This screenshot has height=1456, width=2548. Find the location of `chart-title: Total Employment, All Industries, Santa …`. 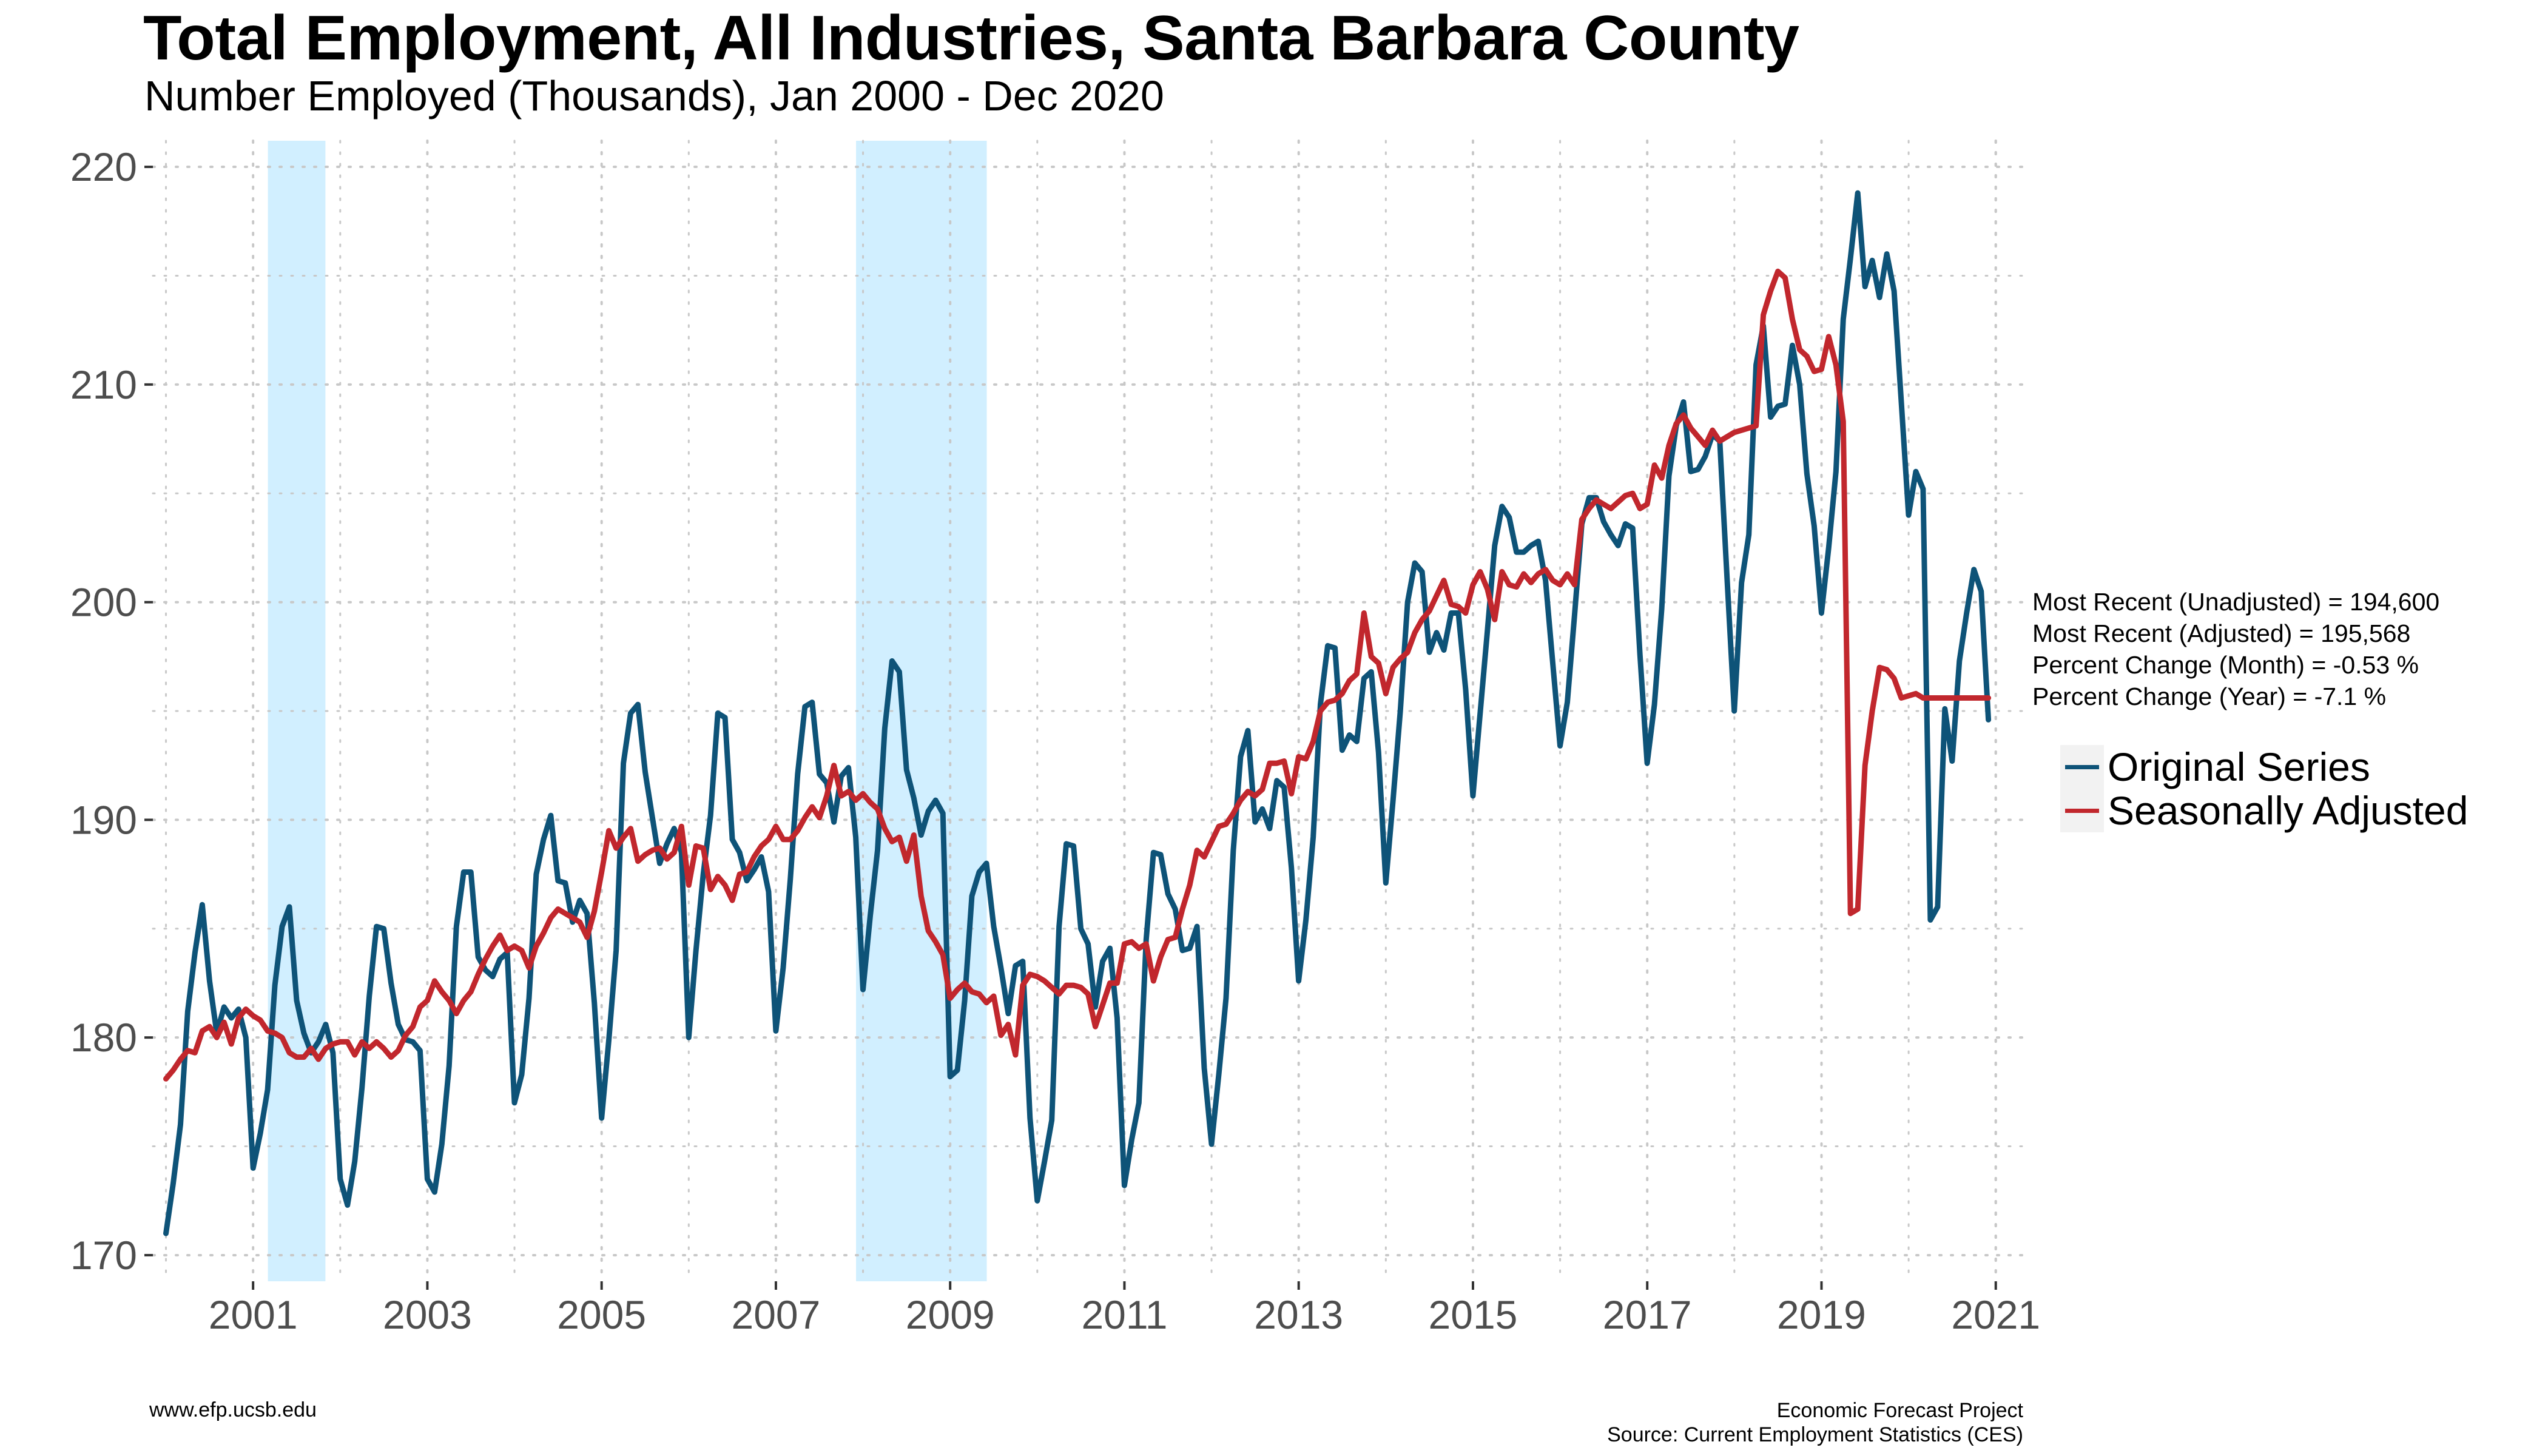

chart-title: Total Employment, All Industries, Santa … is located at coordinates (971, 38).